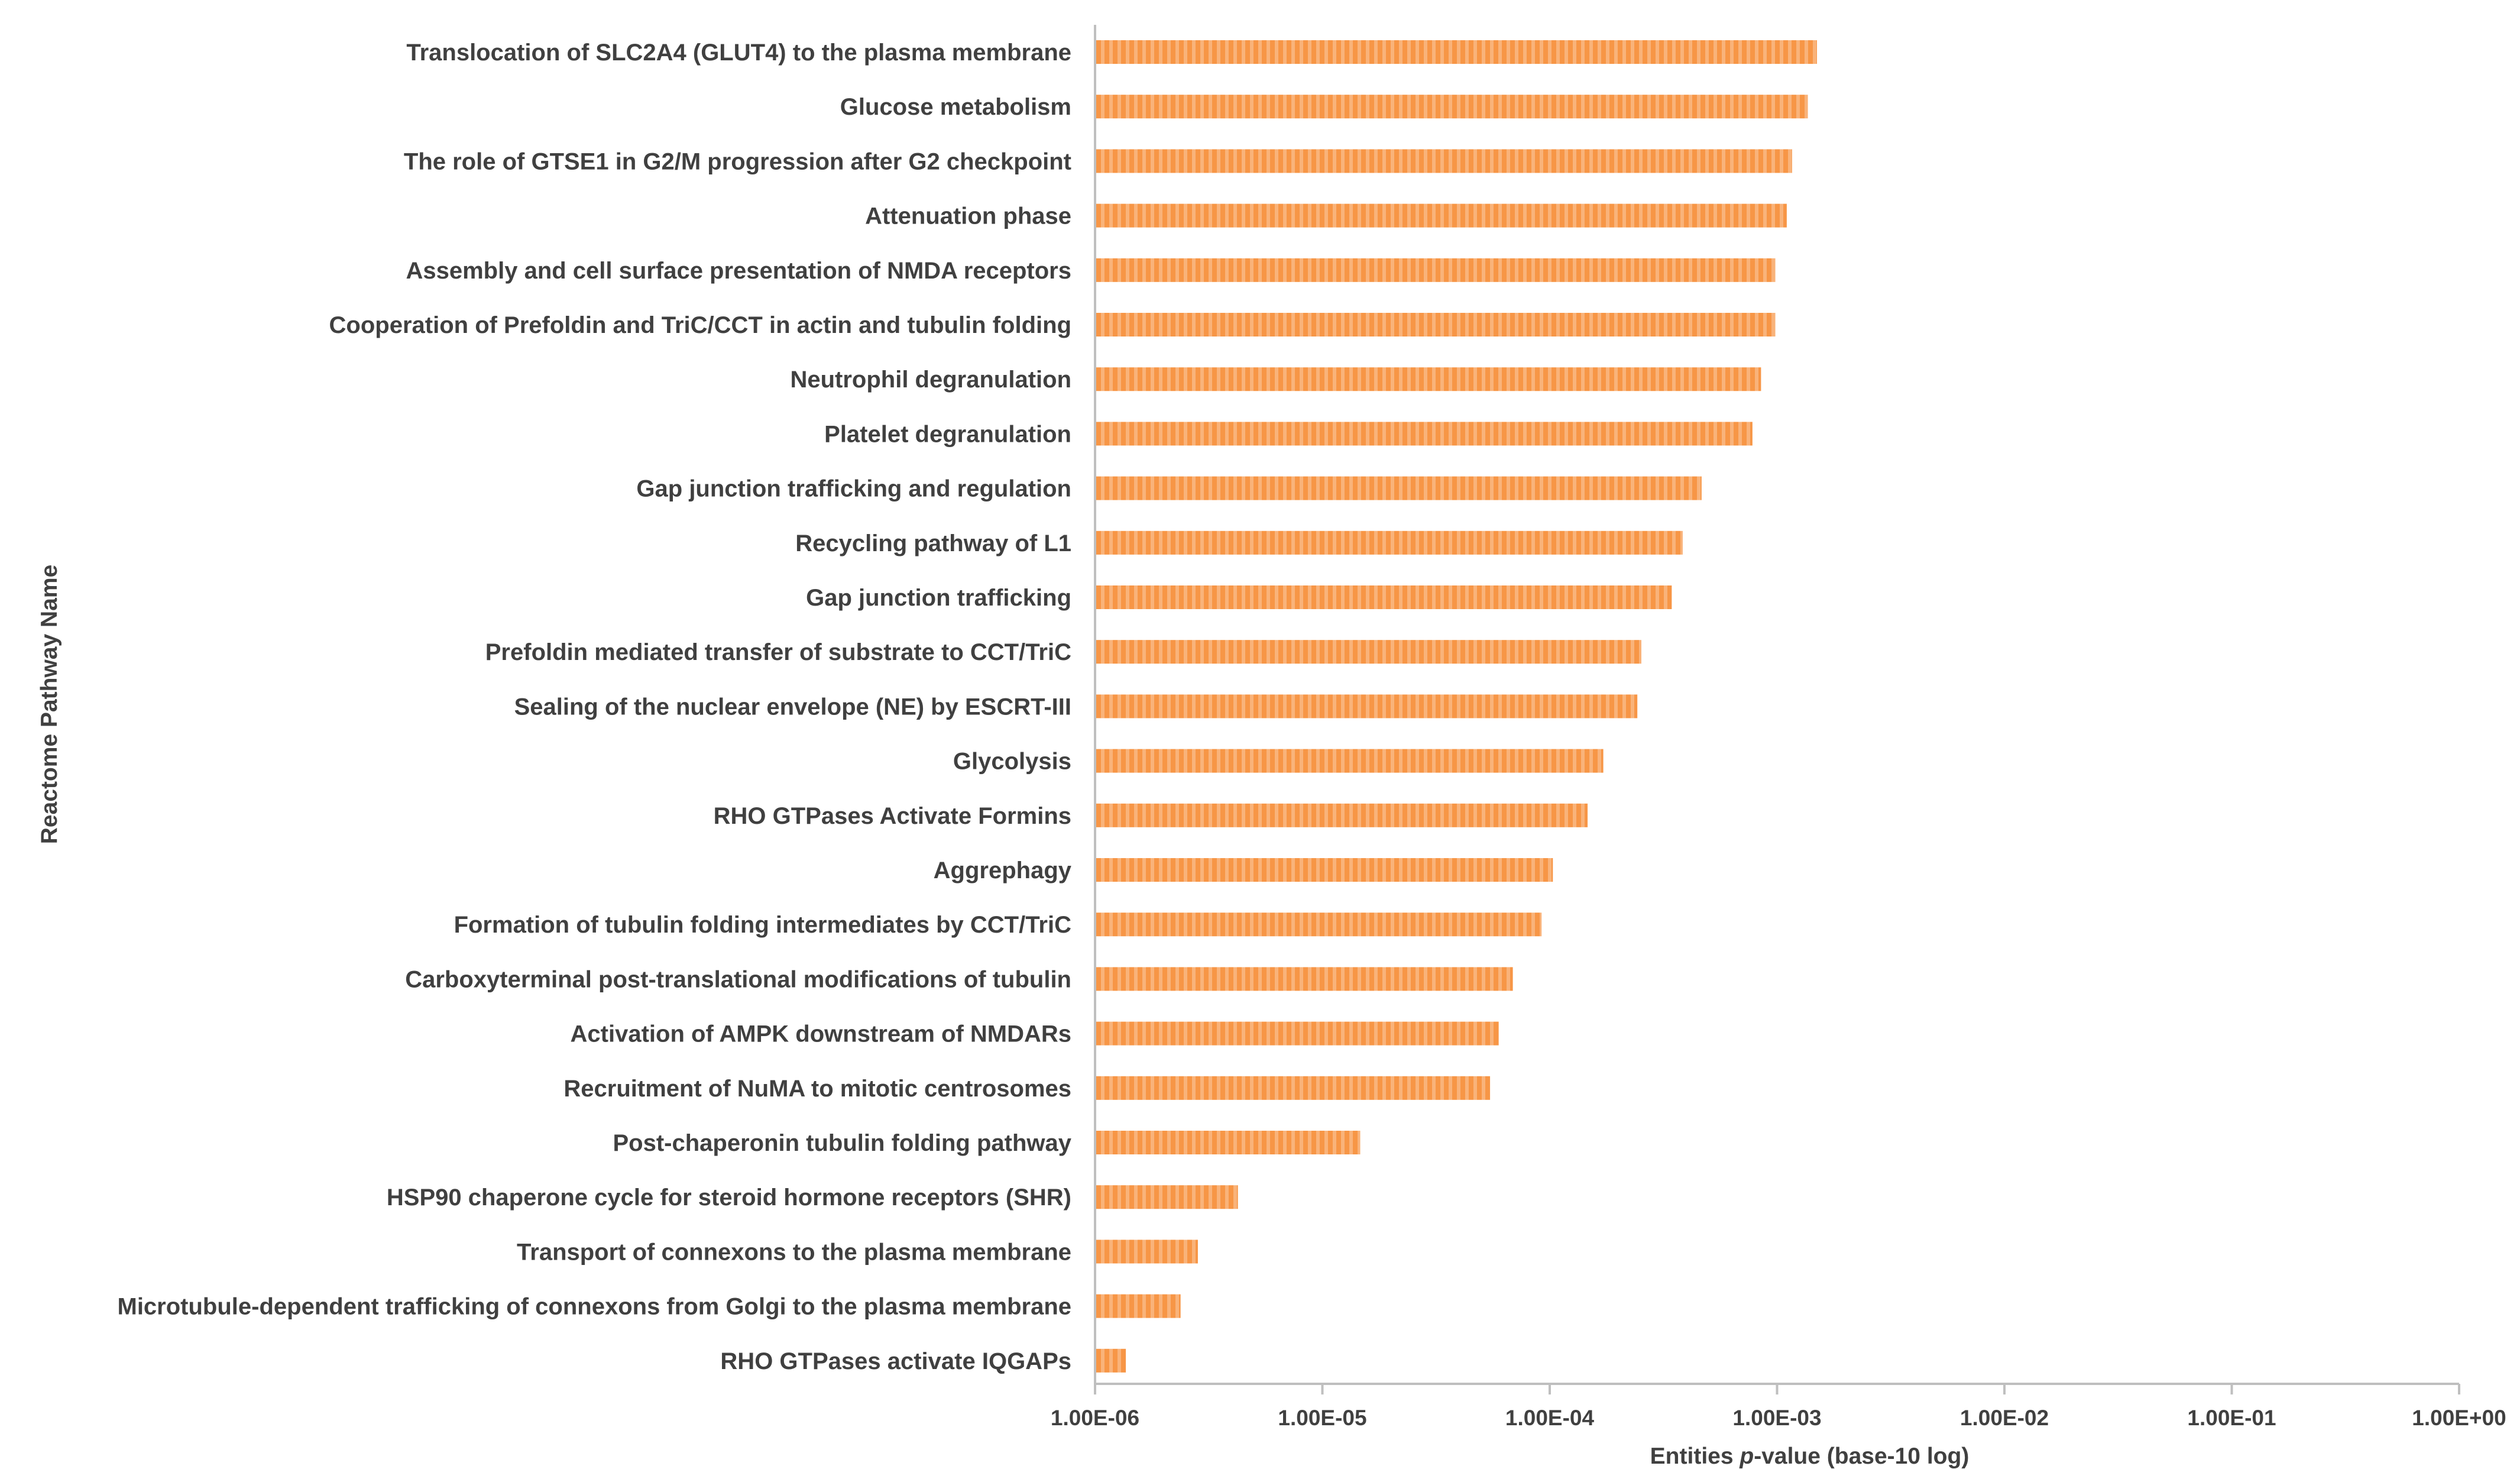 The width and height of the screenshot is (2520, 1469). Describe the element at coordinates (1012, 762) in the screenshot. I see `category-label: Glycolysis` at that location.